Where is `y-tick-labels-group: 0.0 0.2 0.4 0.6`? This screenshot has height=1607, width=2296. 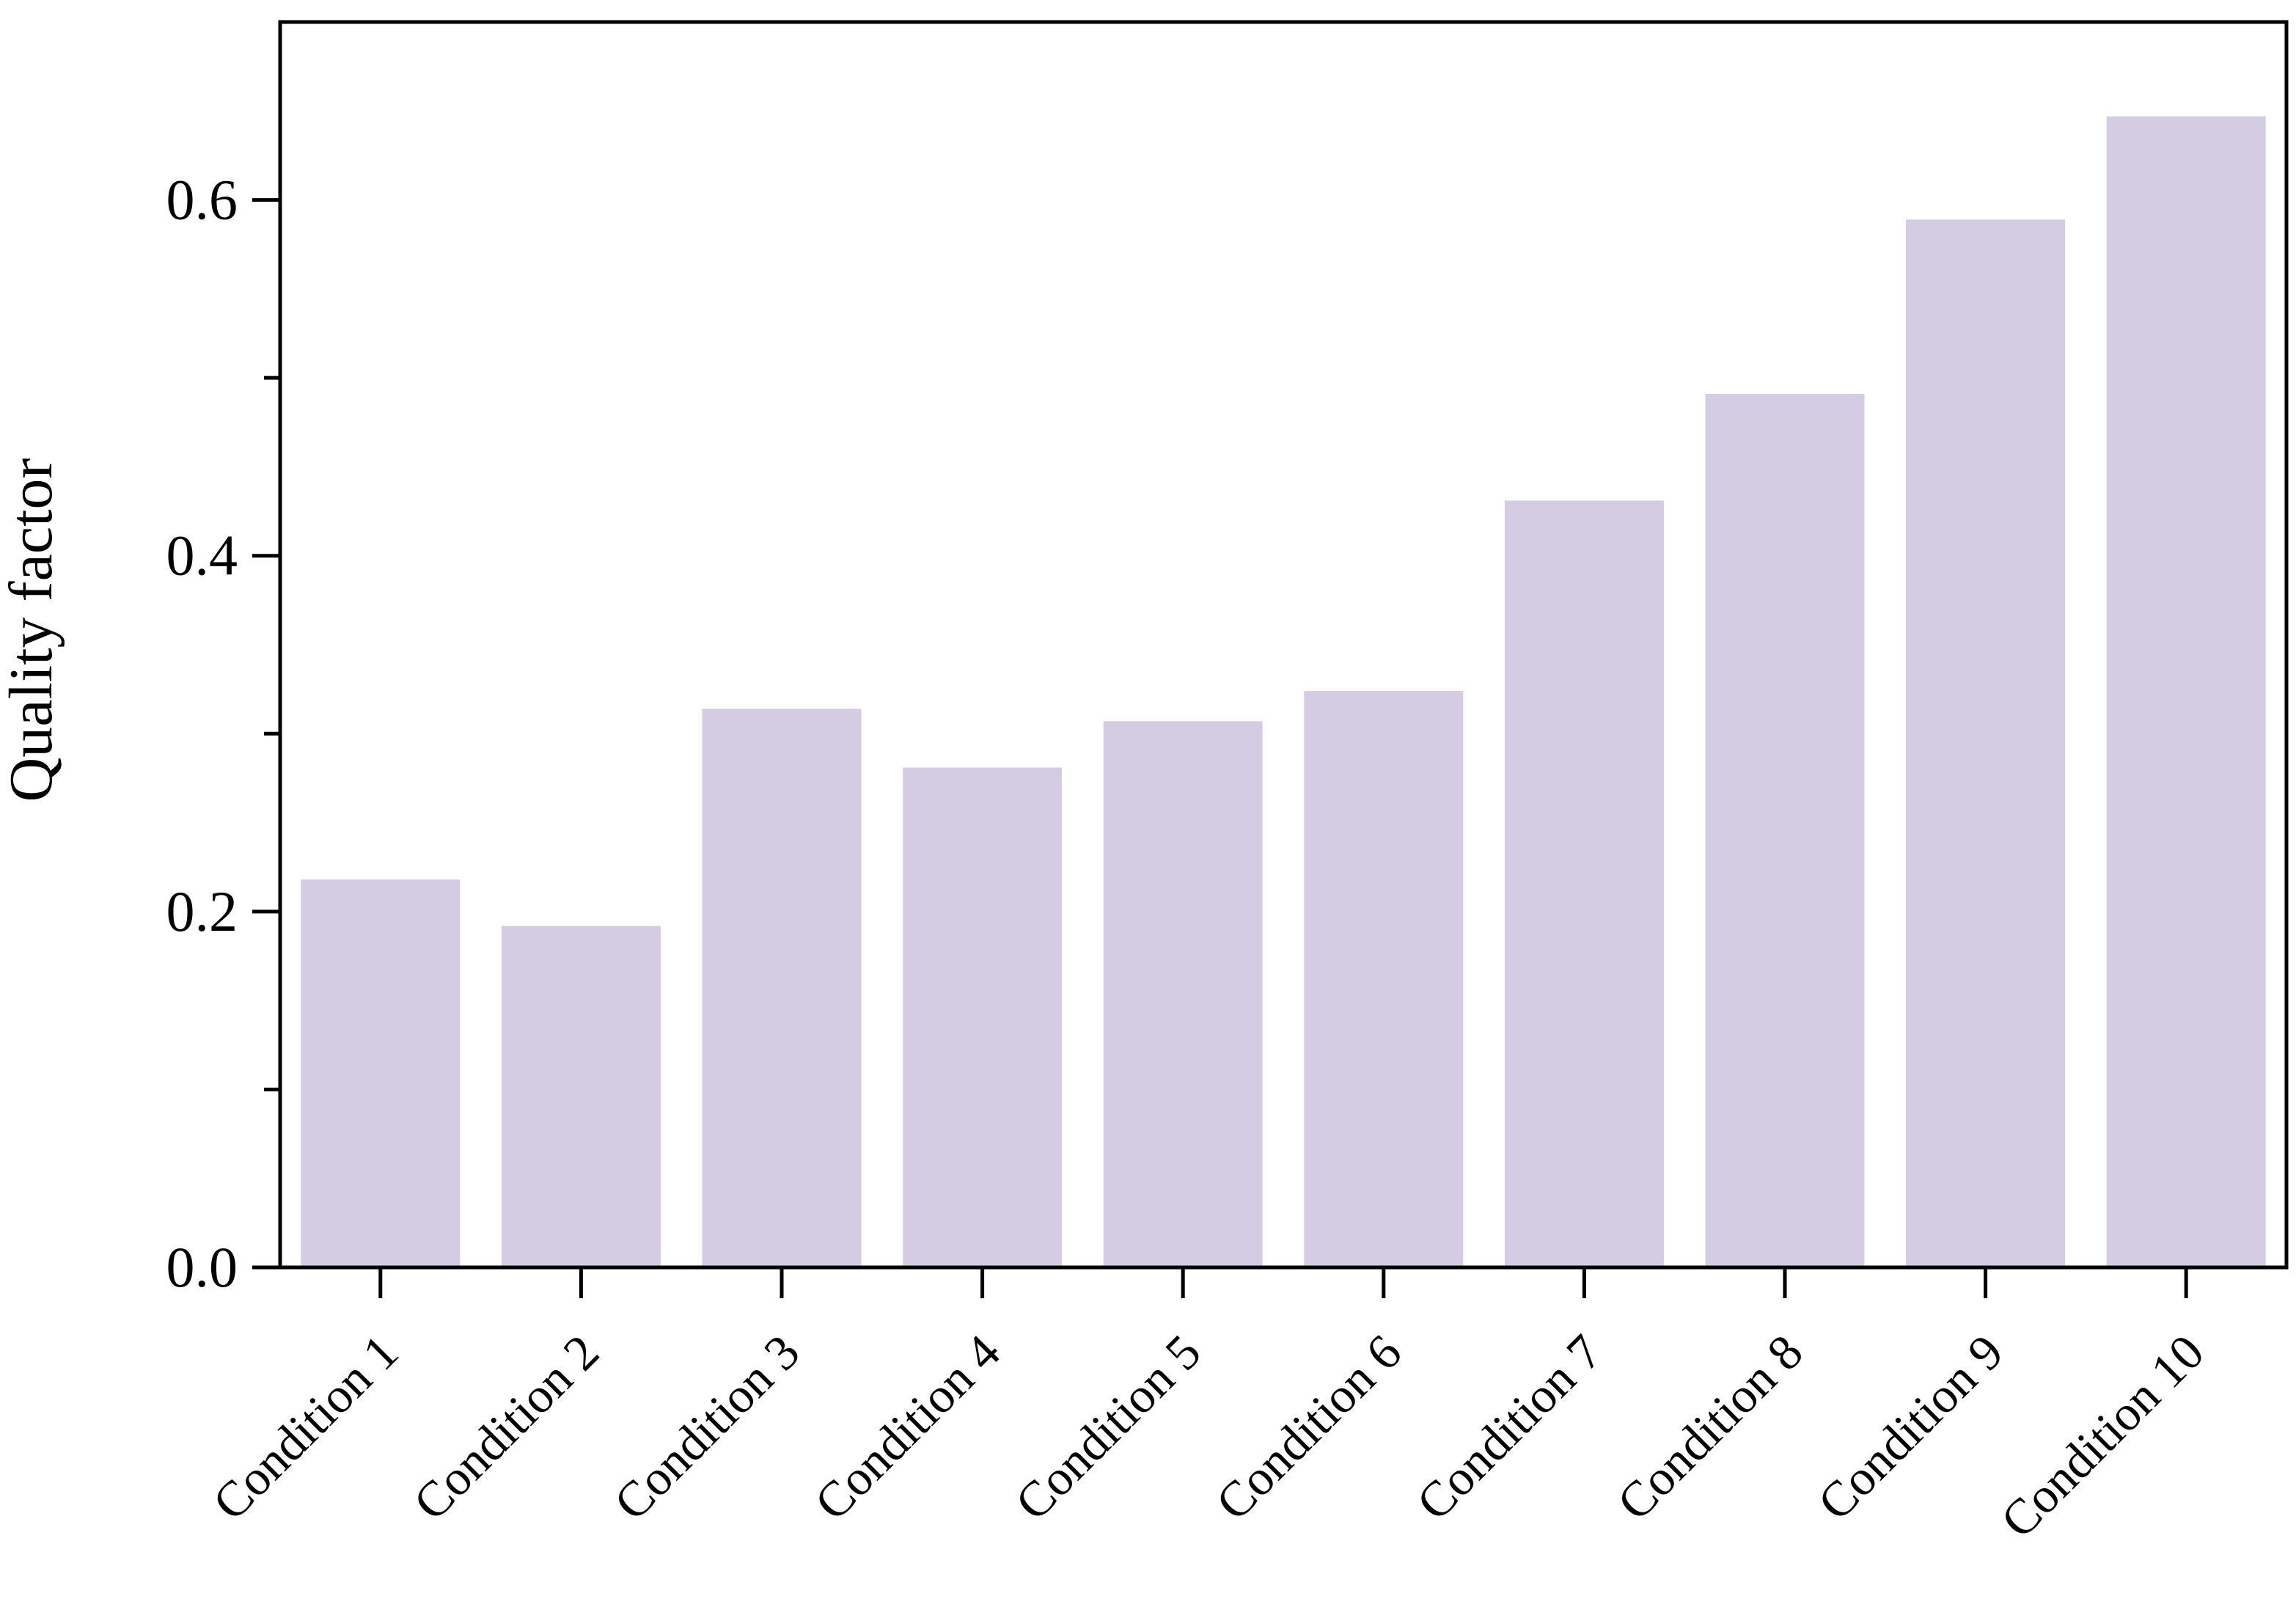 y-tick-labels-group: 0.0 0.2 0.4 0.6 is located at coordinates (202, 733).